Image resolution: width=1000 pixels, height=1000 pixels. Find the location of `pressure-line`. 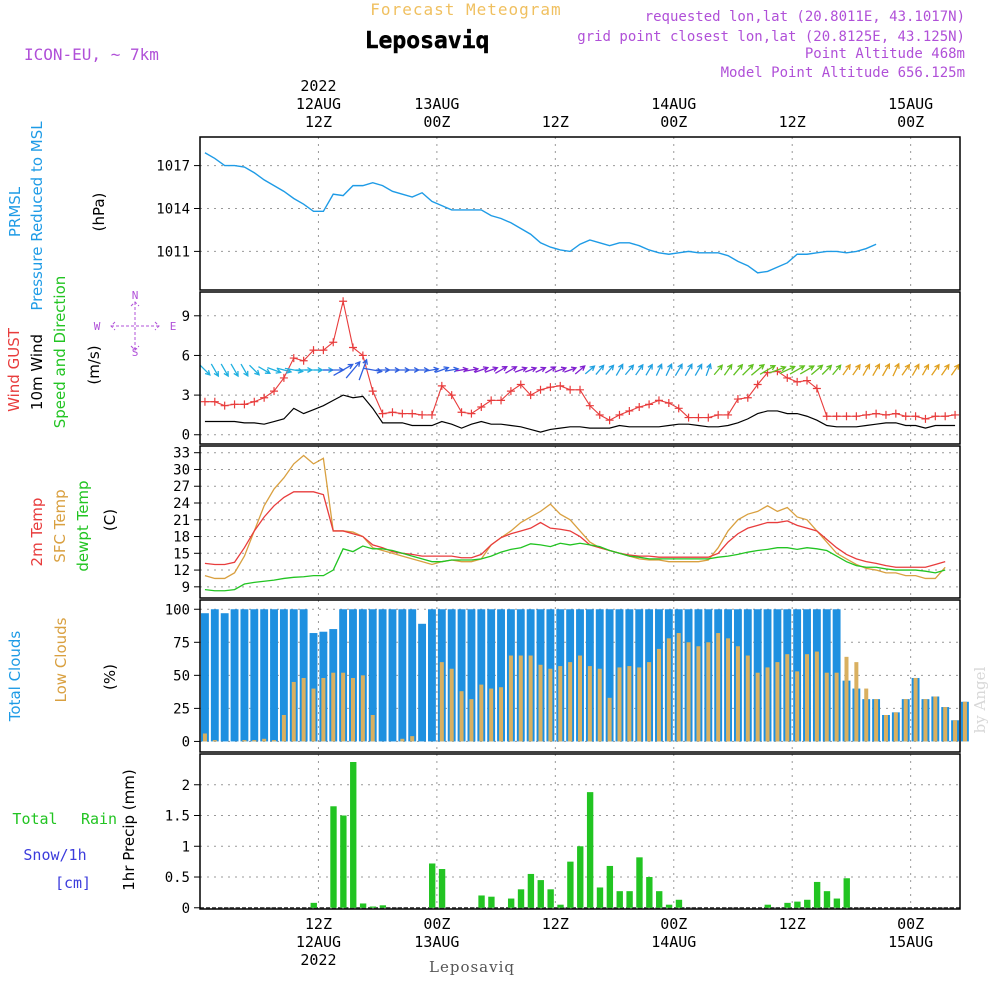

pressure-line is located at coordinates (540, 213).